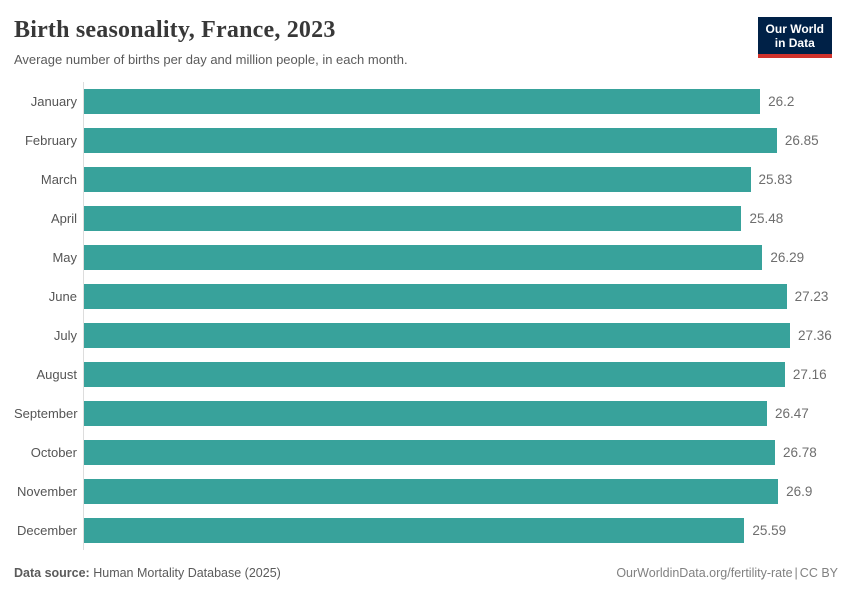 This screenshot has height=600, width=850. What do you see at coordinates (769, 530) in the screenshot?
I see `value-label: 25.59` at bounding box center [769, 530].